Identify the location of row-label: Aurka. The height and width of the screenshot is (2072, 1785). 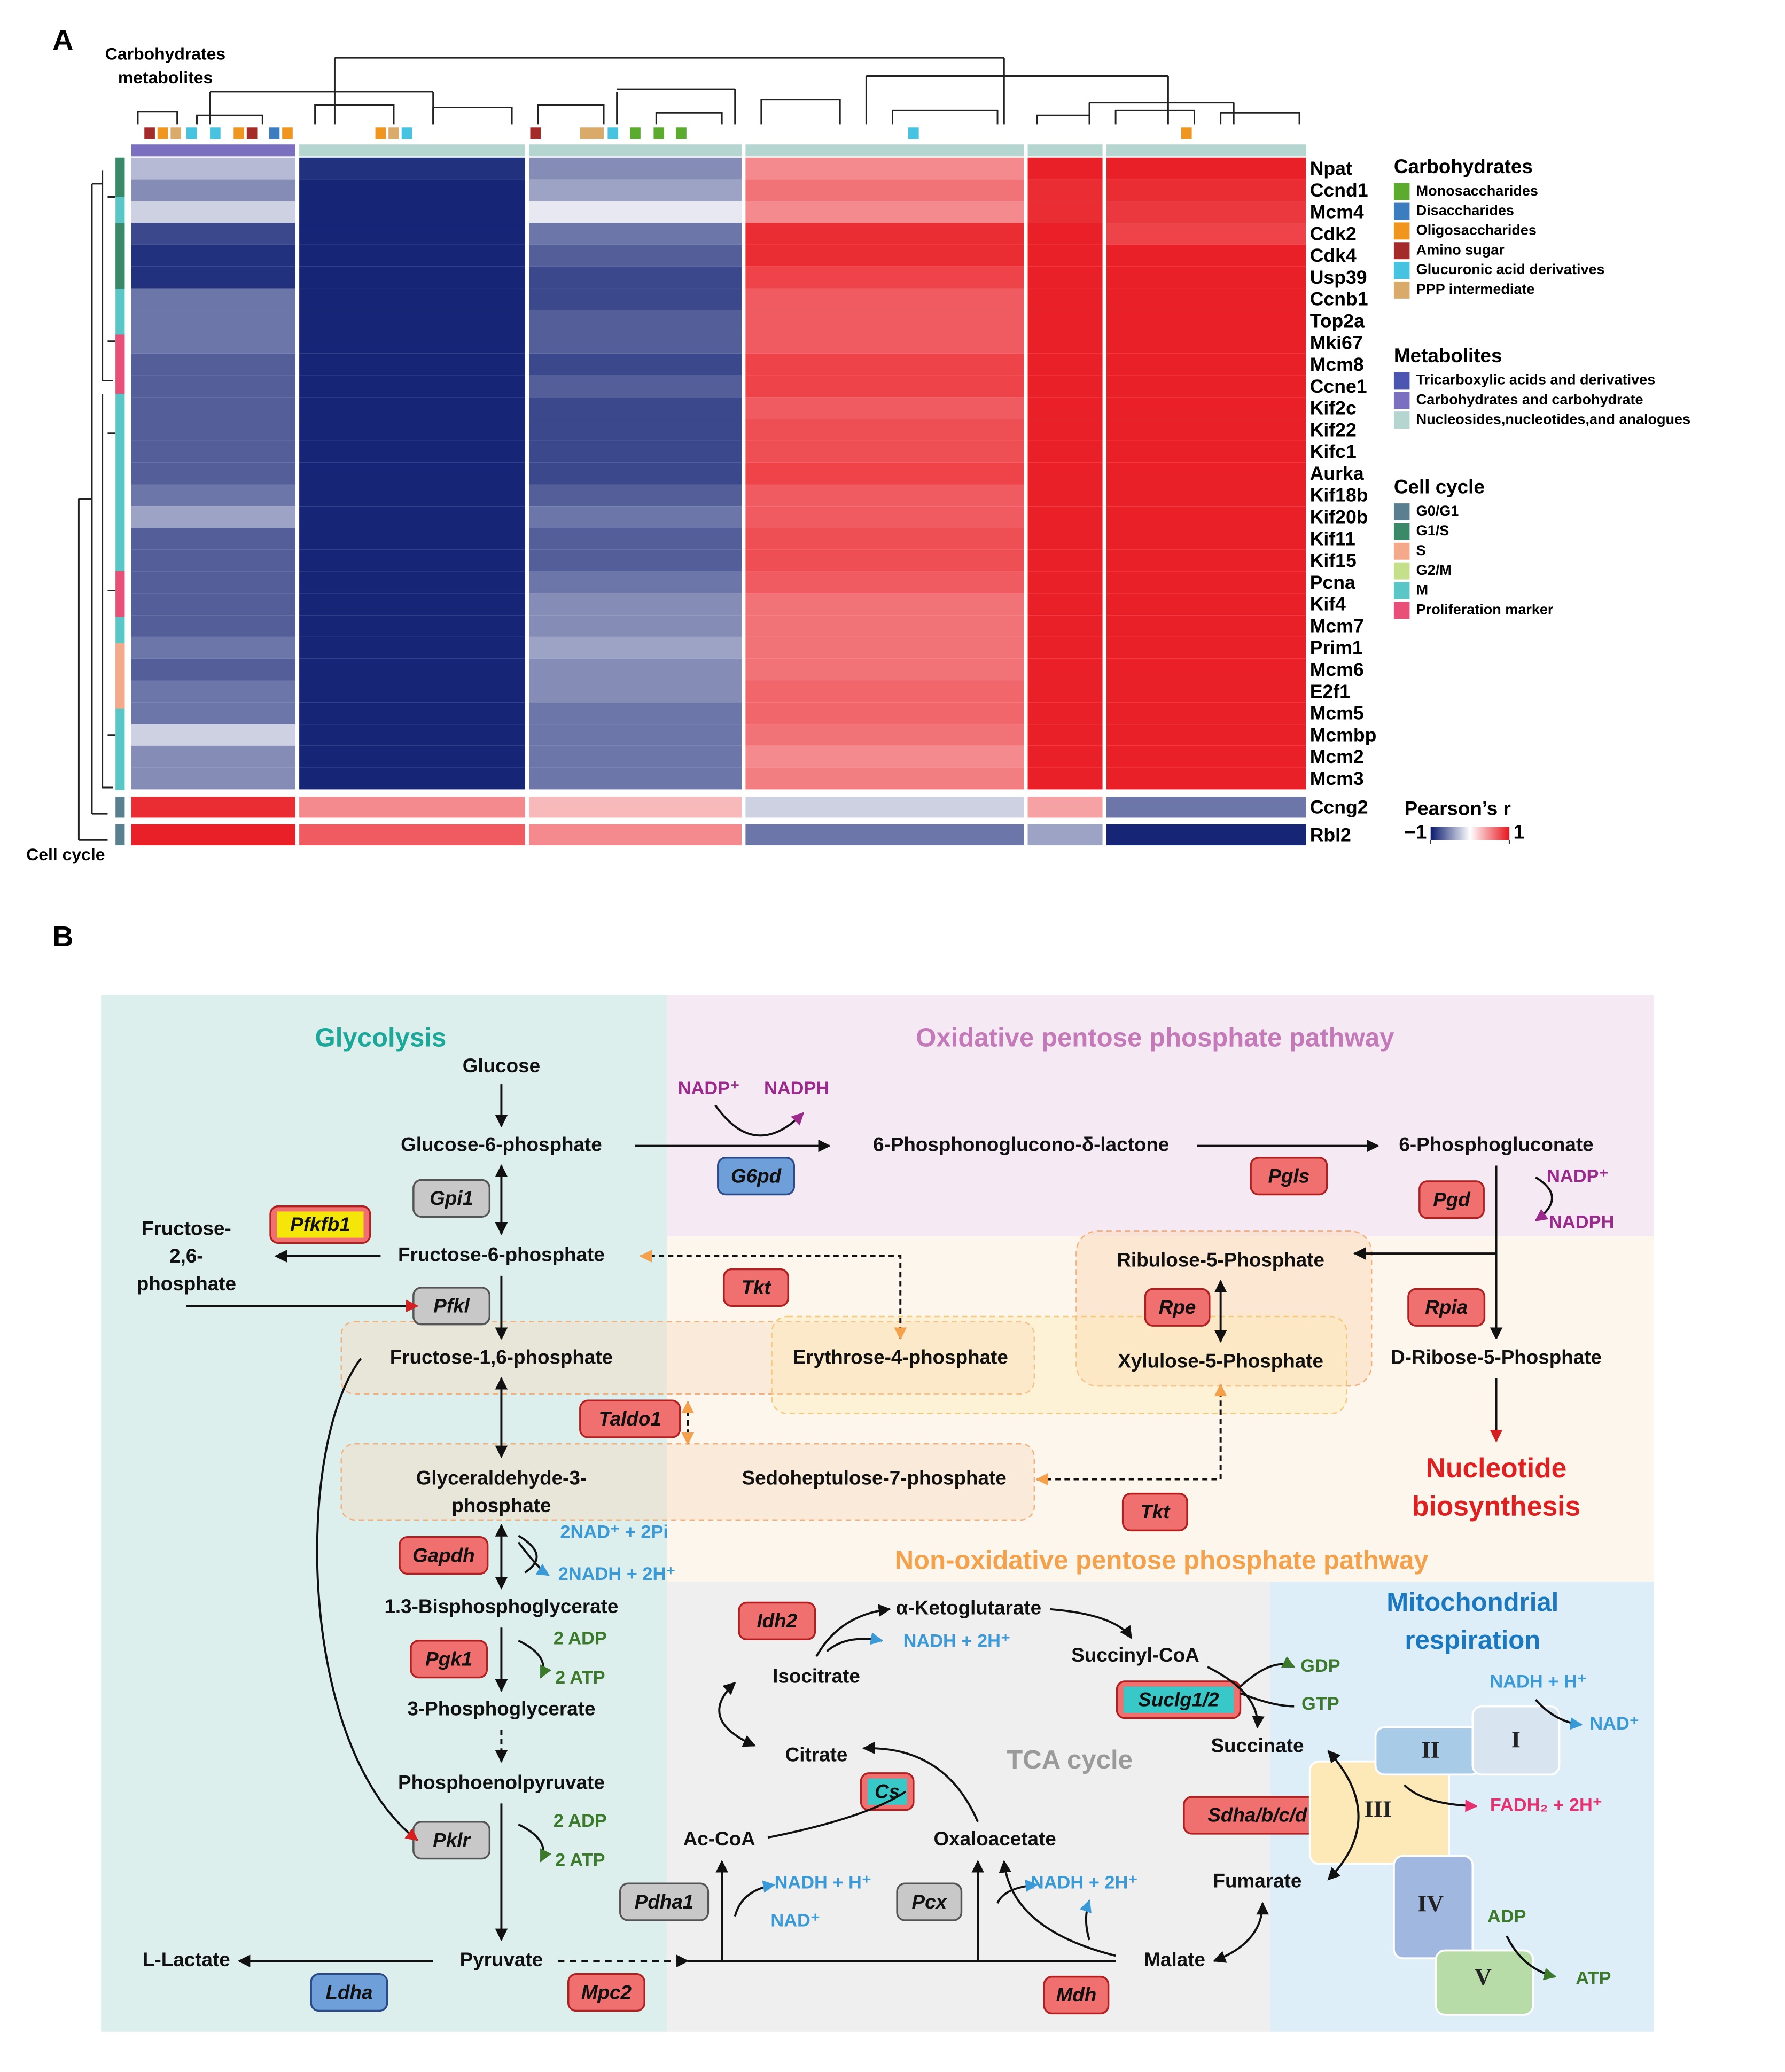
(1337, 474).